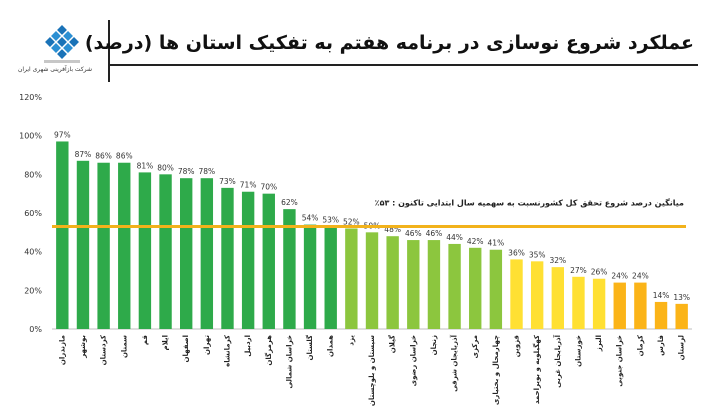  I want to click on data-label: 81%, so click(145, 165).